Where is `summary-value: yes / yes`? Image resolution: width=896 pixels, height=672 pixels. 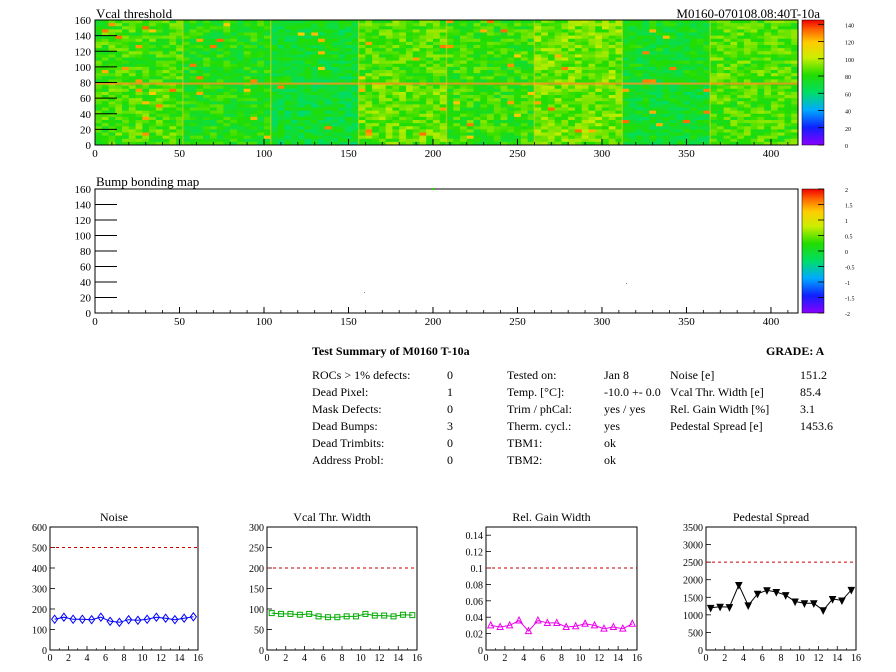
summary-value: yes / yes is located at coordinates (625, 409).